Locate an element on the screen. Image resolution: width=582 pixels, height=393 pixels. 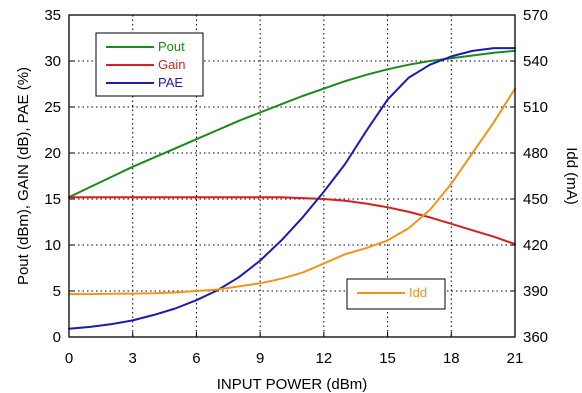
y-right-tick-label: 420 is located at coordinates (535, 245).